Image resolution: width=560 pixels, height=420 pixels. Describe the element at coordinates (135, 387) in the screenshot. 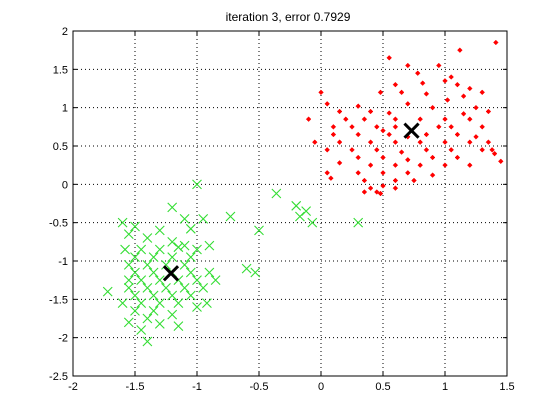

I see `x-tick-label: -1.5` at that location.